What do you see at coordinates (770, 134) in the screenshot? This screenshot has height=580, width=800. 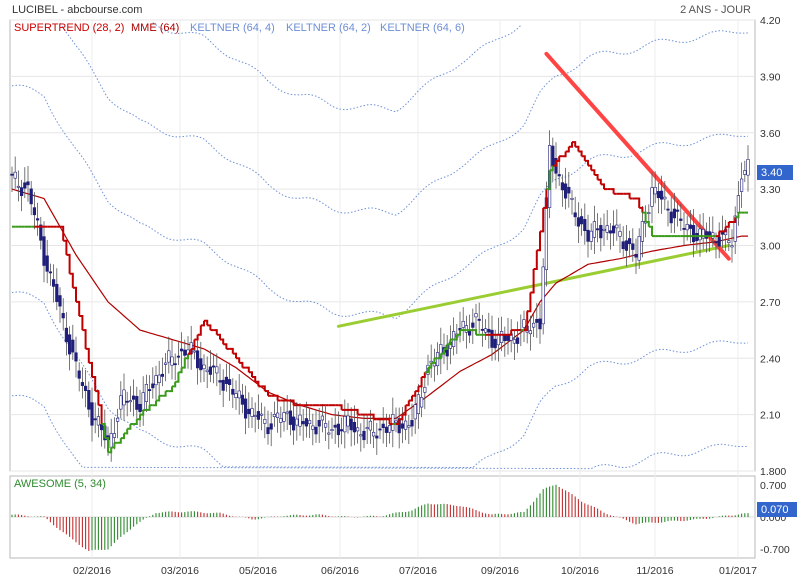 I see `y-tick-label: 3.60` at bounding box center [770, 134].